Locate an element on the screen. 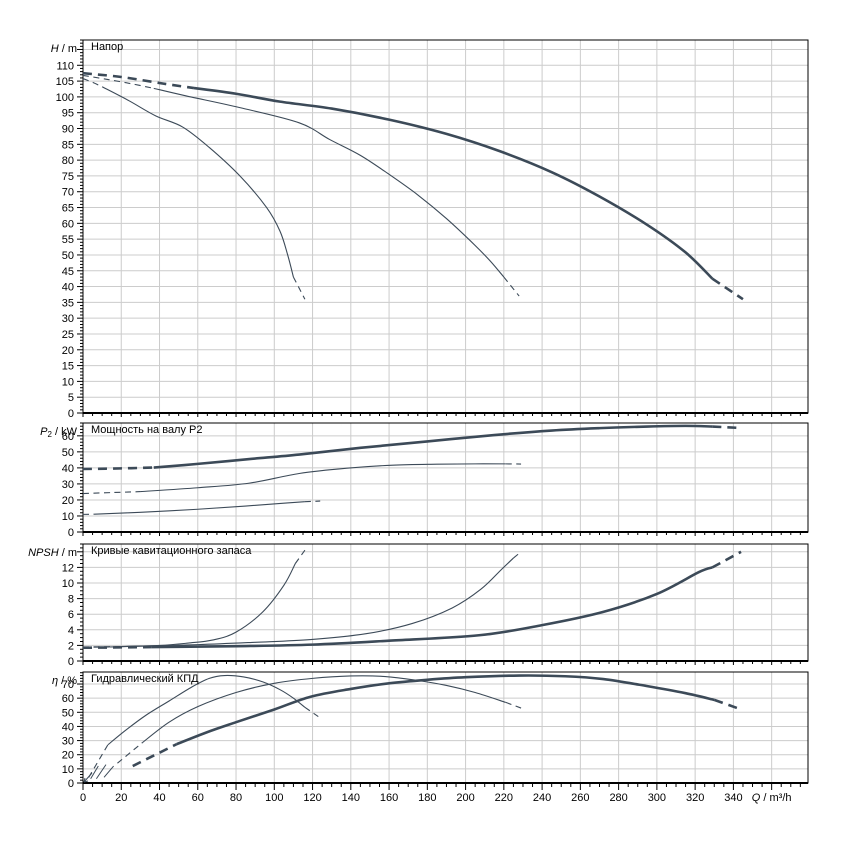 The image size is (850, 850). y-tick-label: 105 is located at coordinates (65, 82).